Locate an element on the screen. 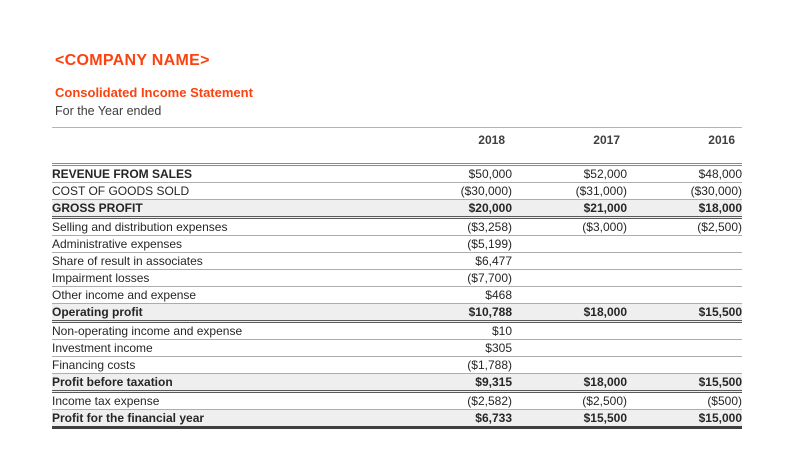 The width and height of the screenshot is (790, 456). row-label: Income tax expense is located at coordinates (222, 400).